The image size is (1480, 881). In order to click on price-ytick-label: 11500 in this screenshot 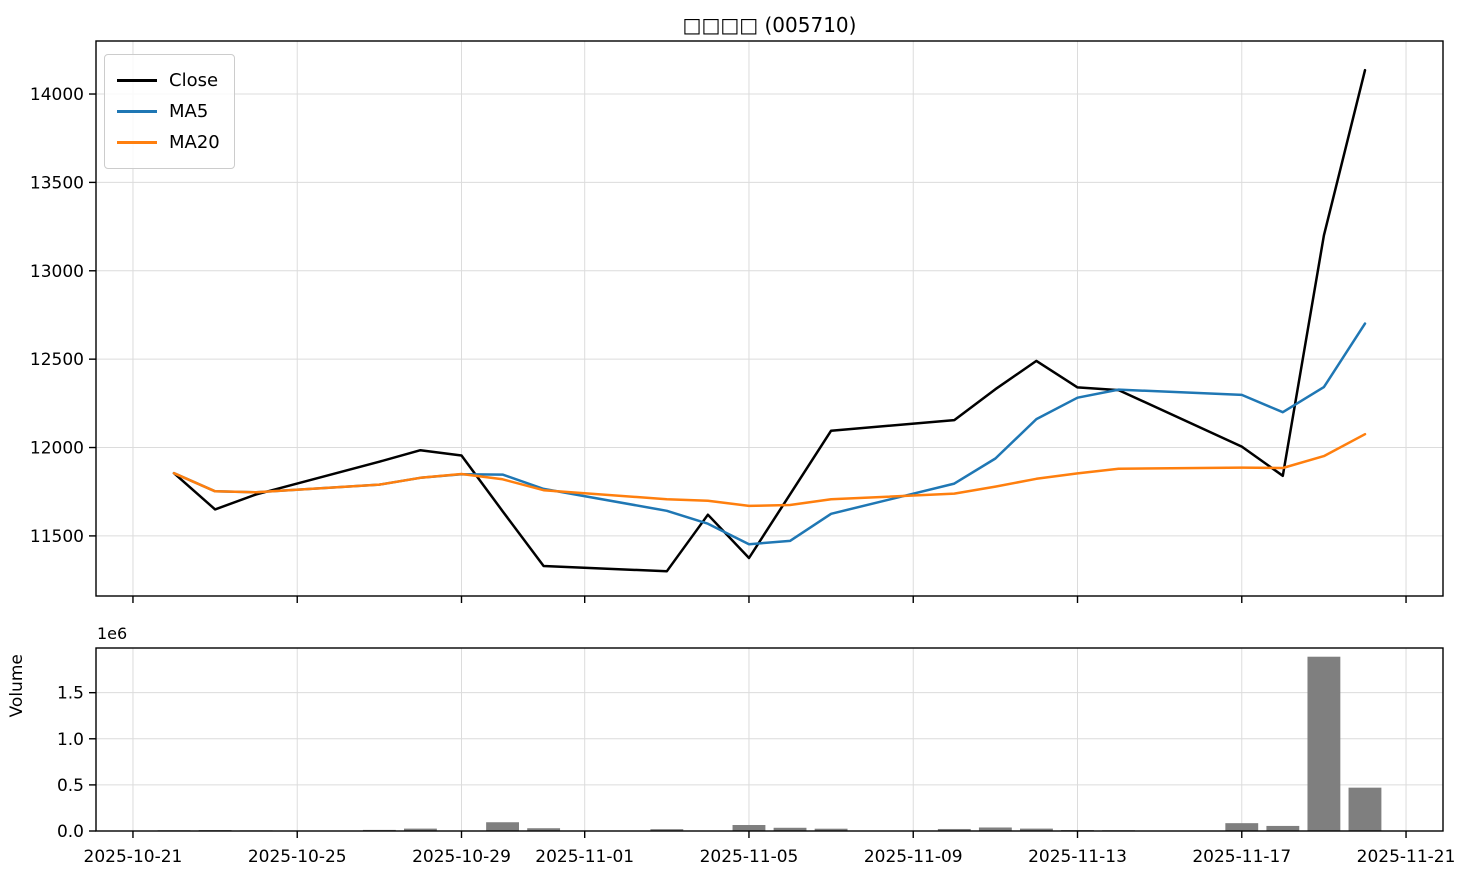, I will do `click(57, 537)`.